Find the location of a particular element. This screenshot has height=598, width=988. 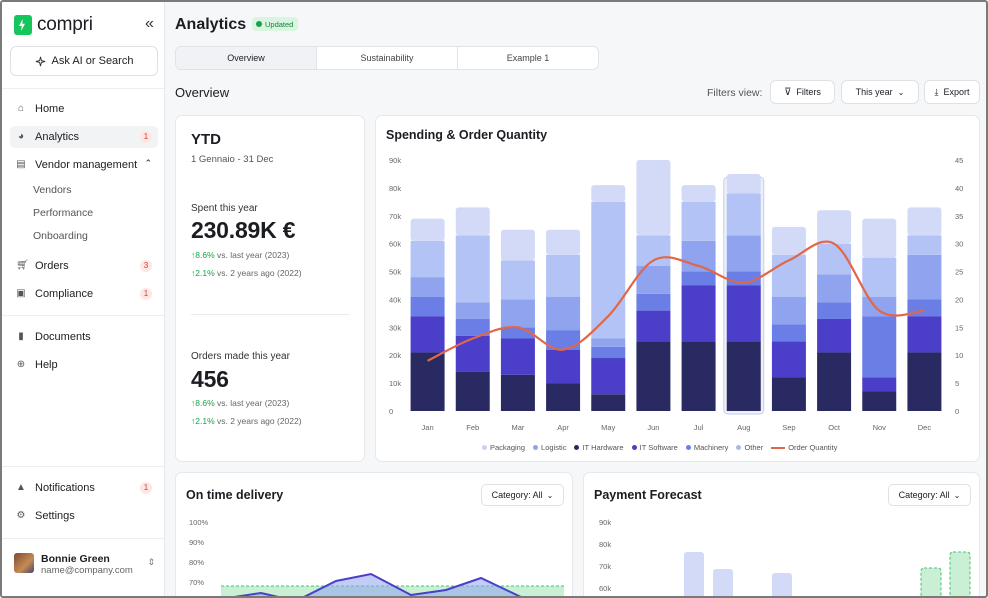

sidebar-item-vendor-management: ▤ Vendor management ⌃ is located at coordinates (84, 165).